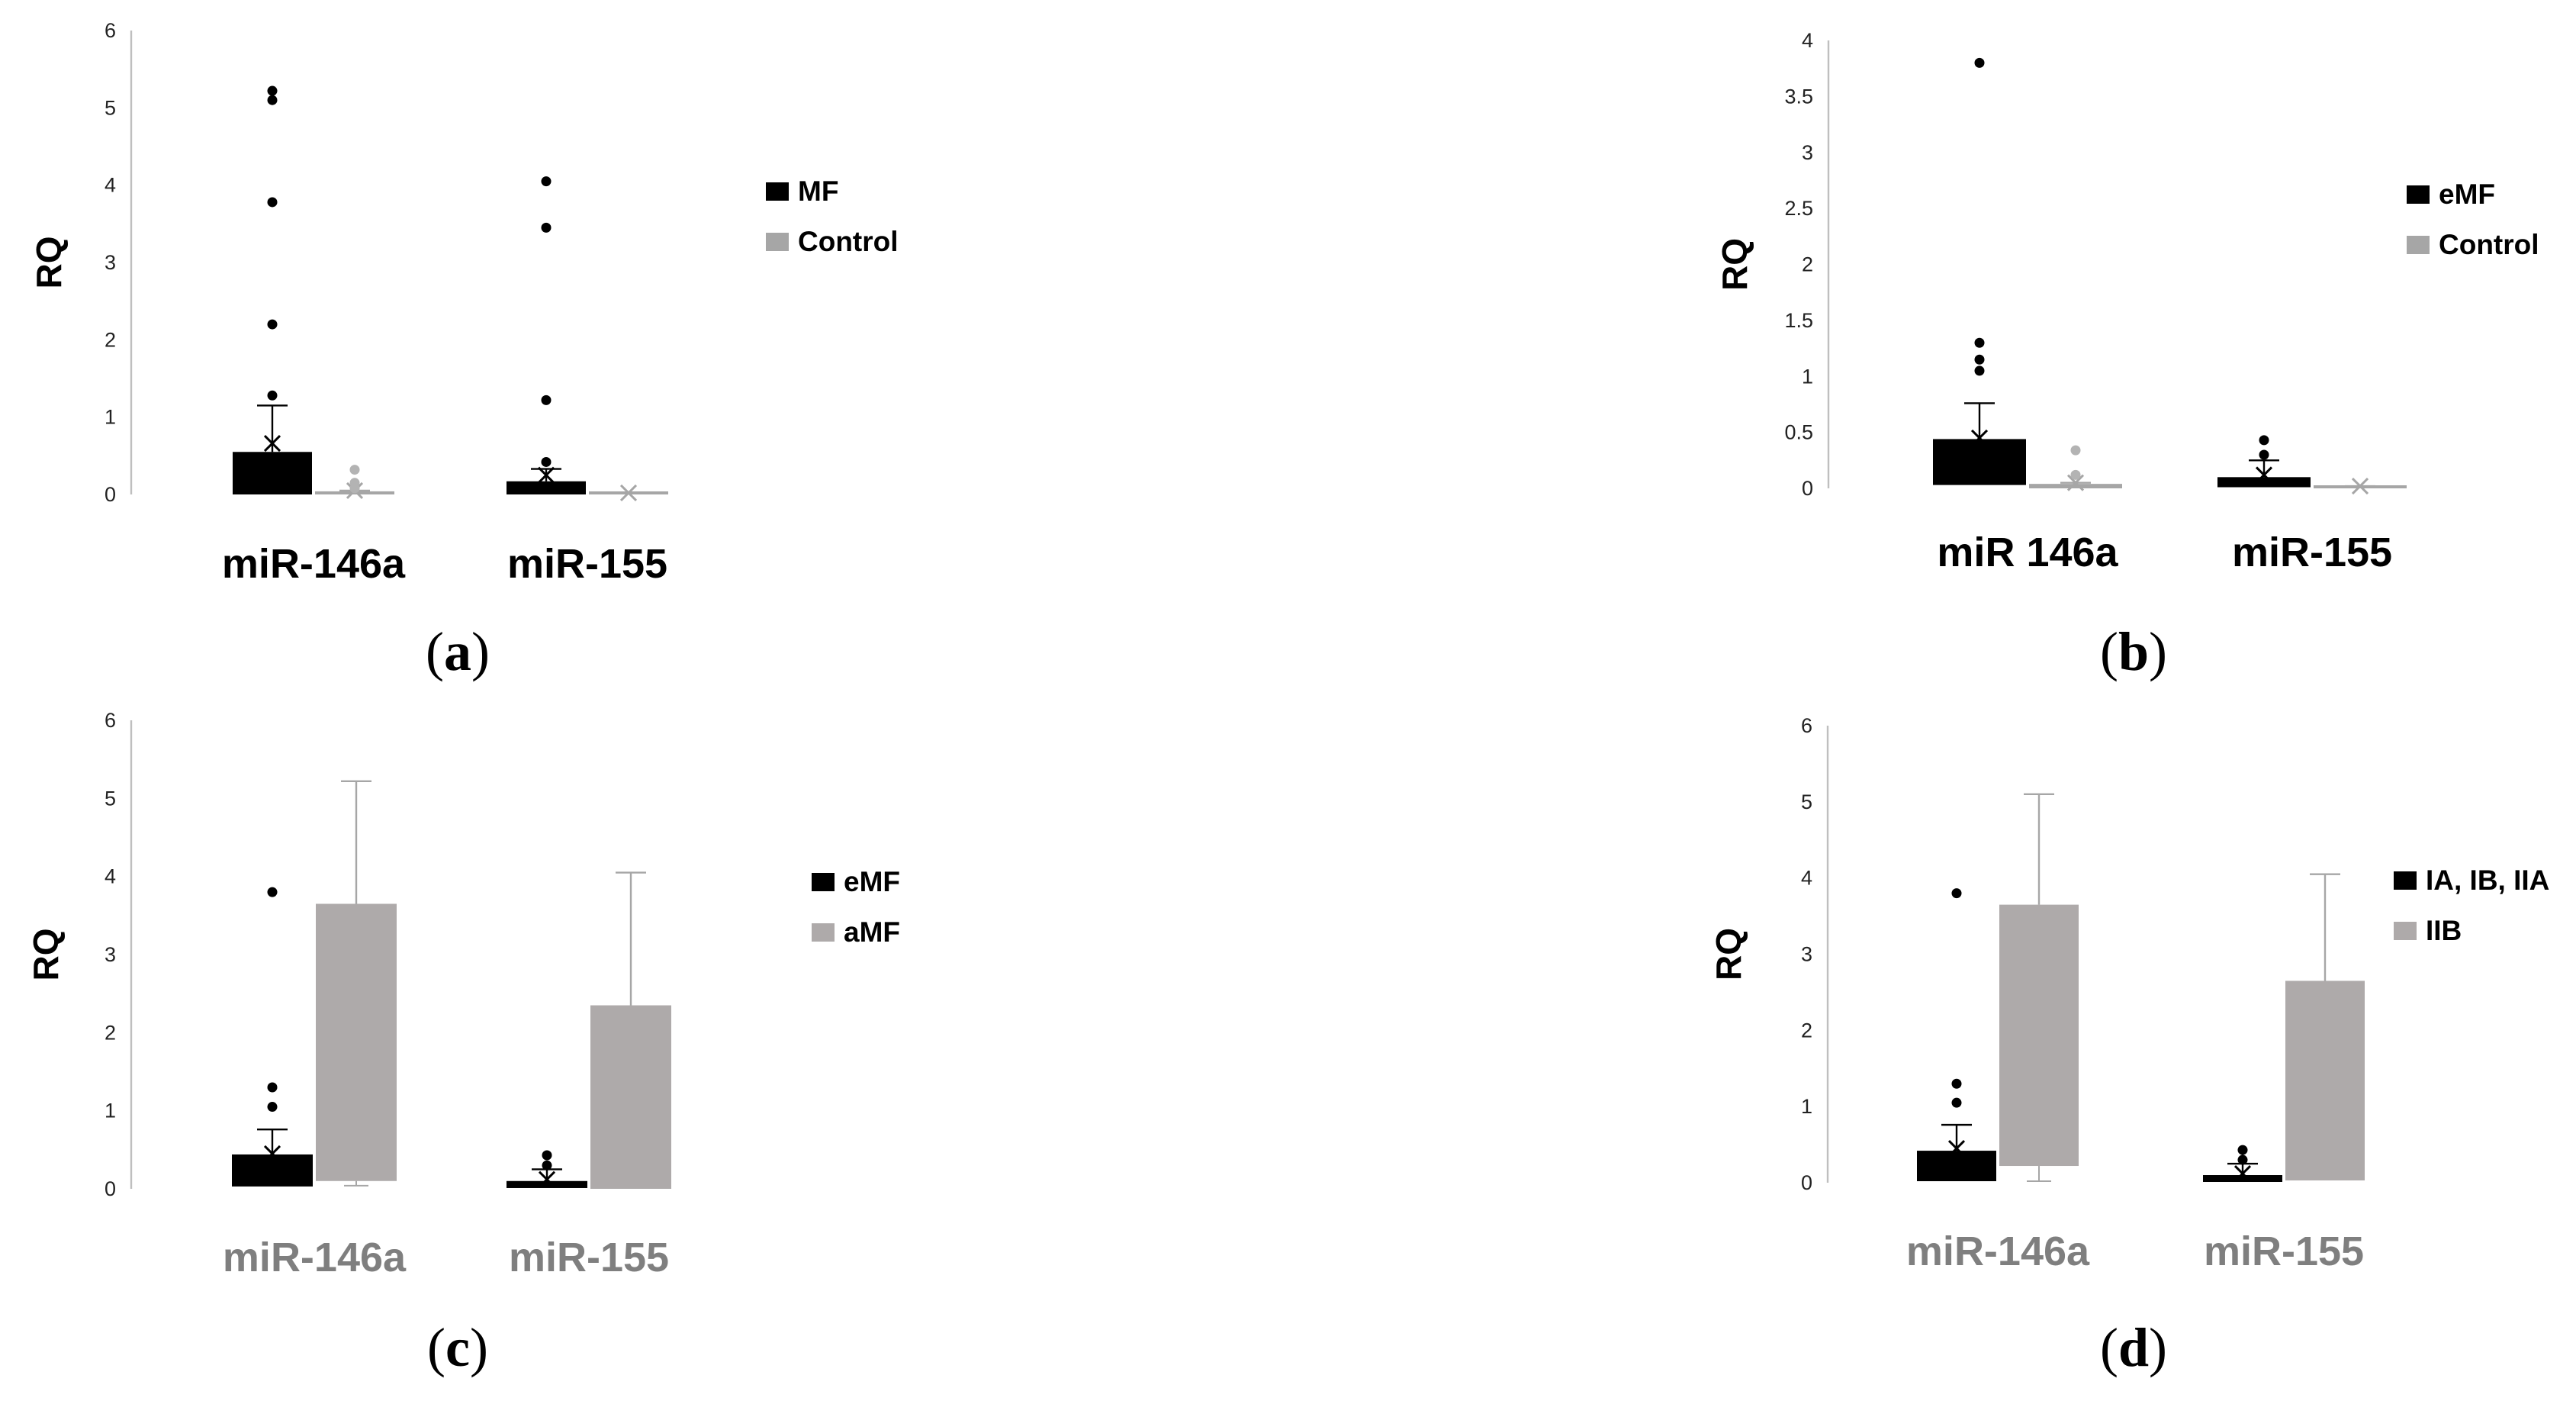  Describe the element at coordinates (1956, 1166) in the screenshot. I see `bar-ia-ib-iia` at that location.